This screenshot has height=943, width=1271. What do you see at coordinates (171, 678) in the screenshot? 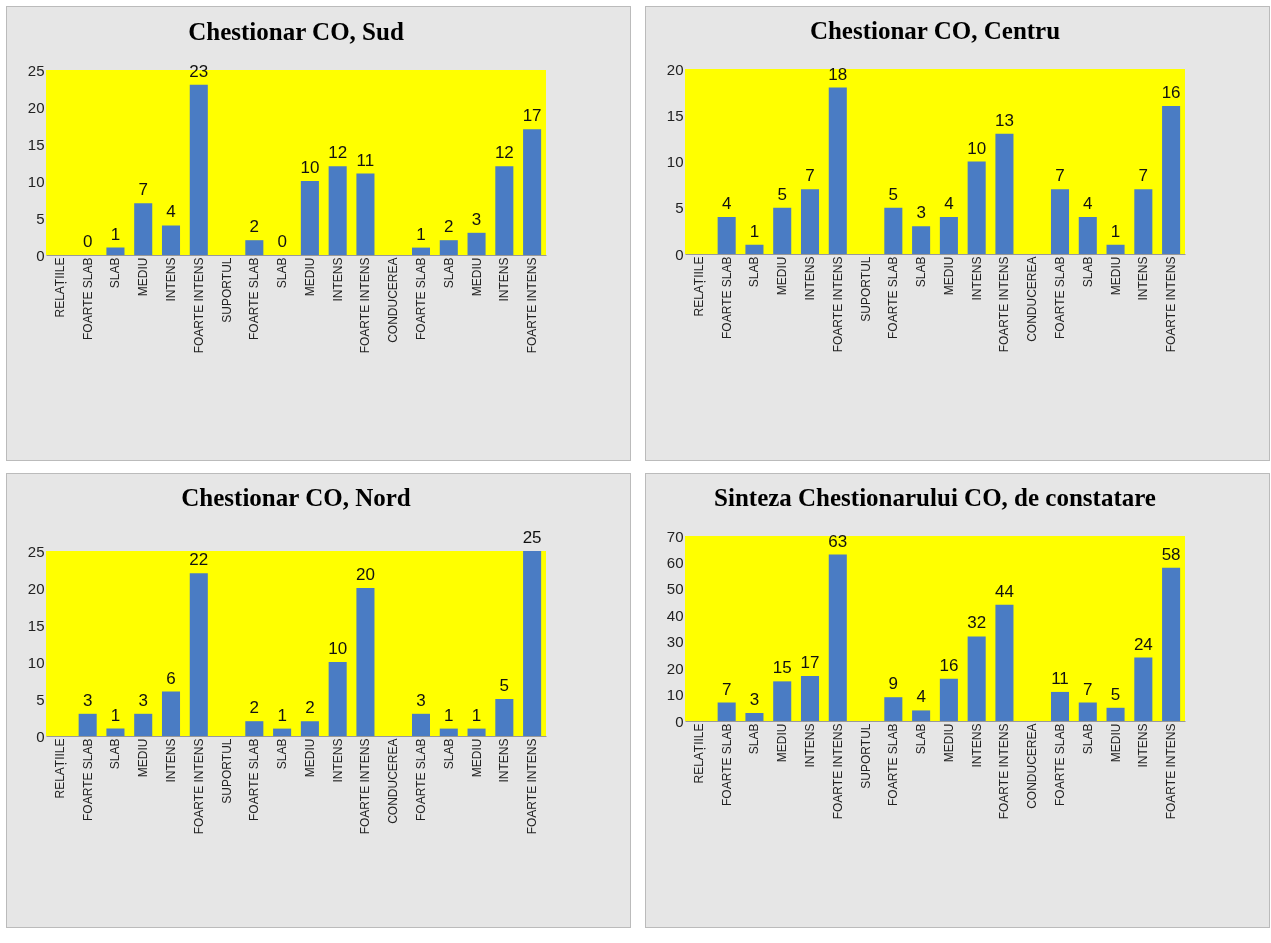
I see `data-label: 6` at bounding box center [171, 678].